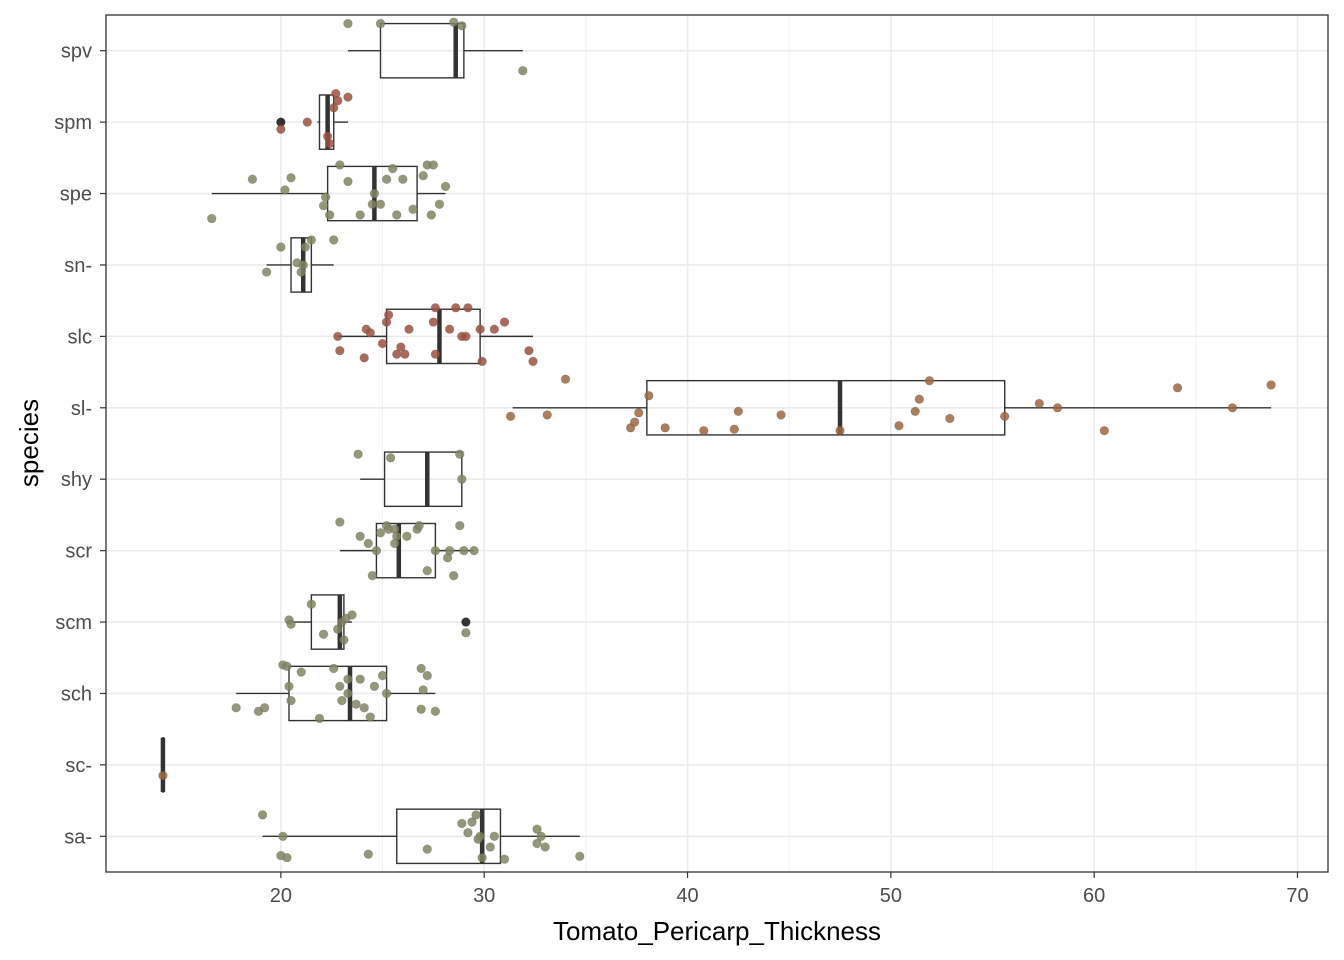 This screenshot has width=1344, height=960. What do you see at coordinates (78, 552) in the screenshot?
I see `y-tick-label: scr` at bounding box center [78, 552].